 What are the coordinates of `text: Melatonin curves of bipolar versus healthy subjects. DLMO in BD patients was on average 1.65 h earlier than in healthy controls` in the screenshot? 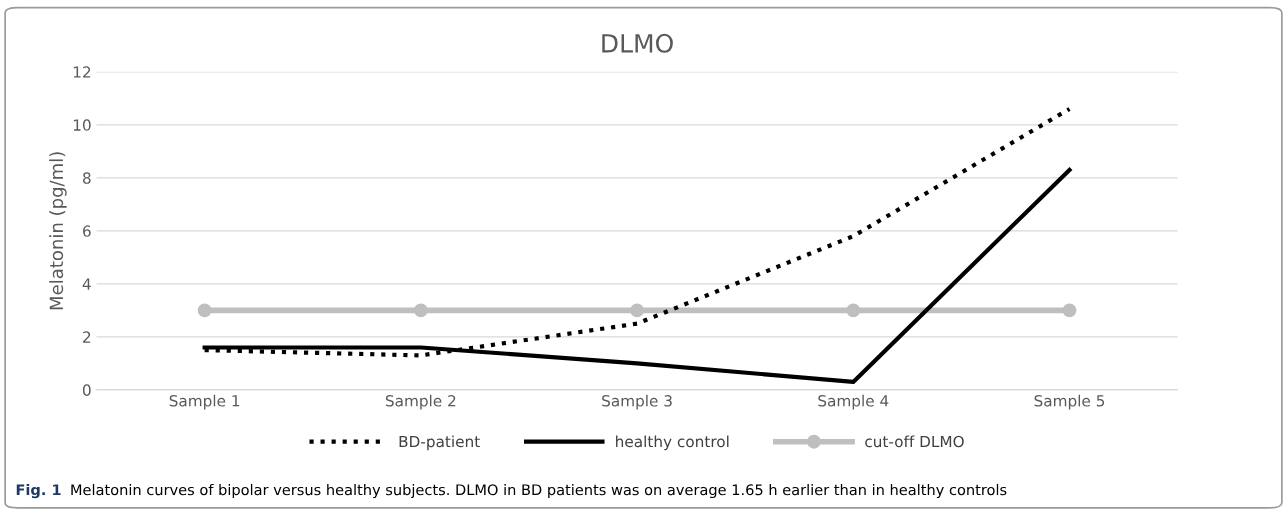 It's located at (539, 491).